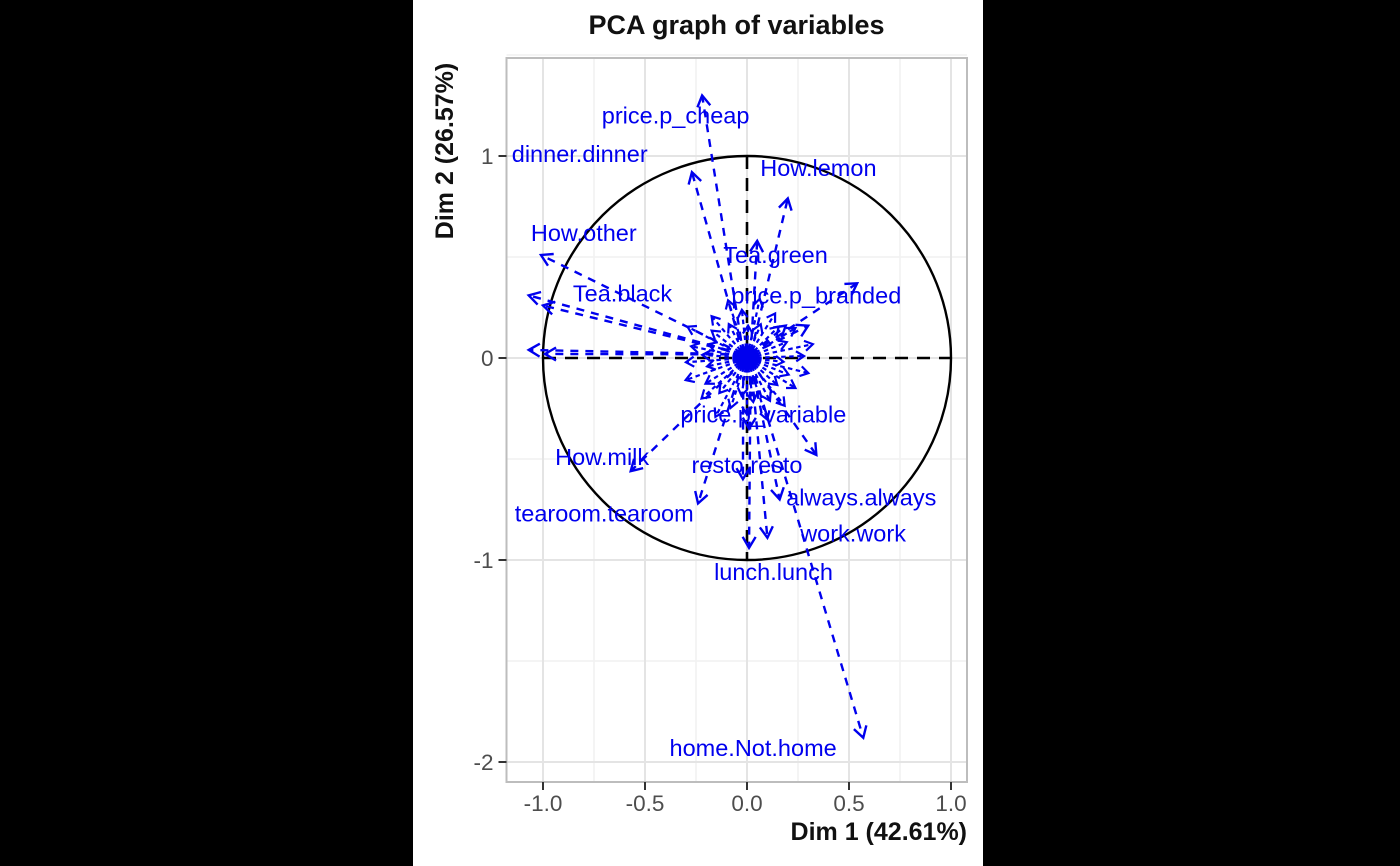 The image size is (1400, 866). I want to click on y-tick-label: 0, so click(487, 358).